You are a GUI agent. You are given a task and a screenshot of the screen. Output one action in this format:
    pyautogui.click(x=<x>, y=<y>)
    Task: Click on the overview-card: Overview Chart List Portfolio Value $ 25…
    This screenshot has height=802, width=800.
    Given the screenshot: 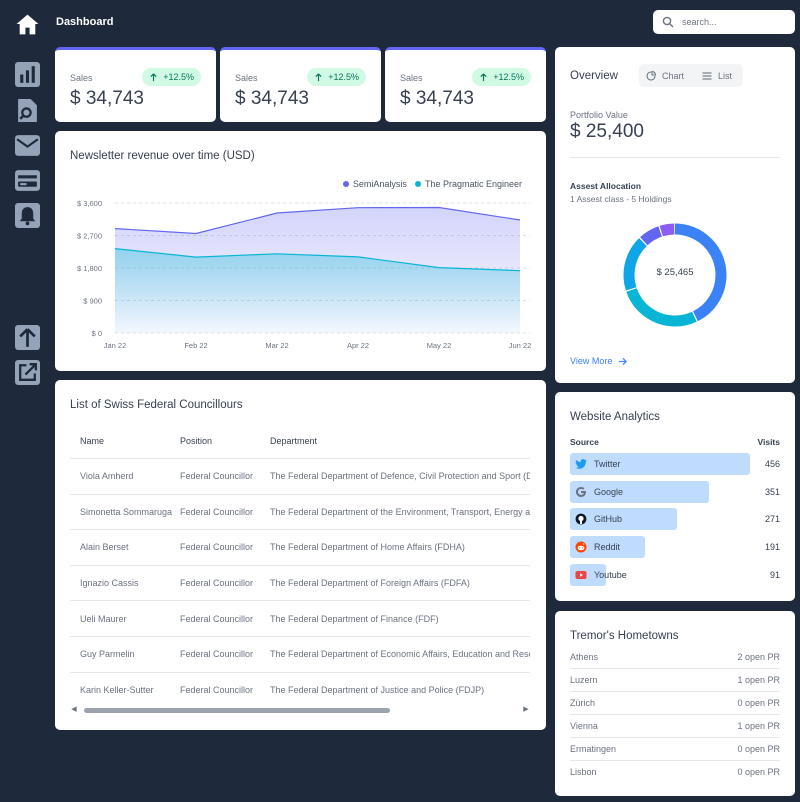 What is the action you would take?
    pyautogui.click(x=675, y=215)
    